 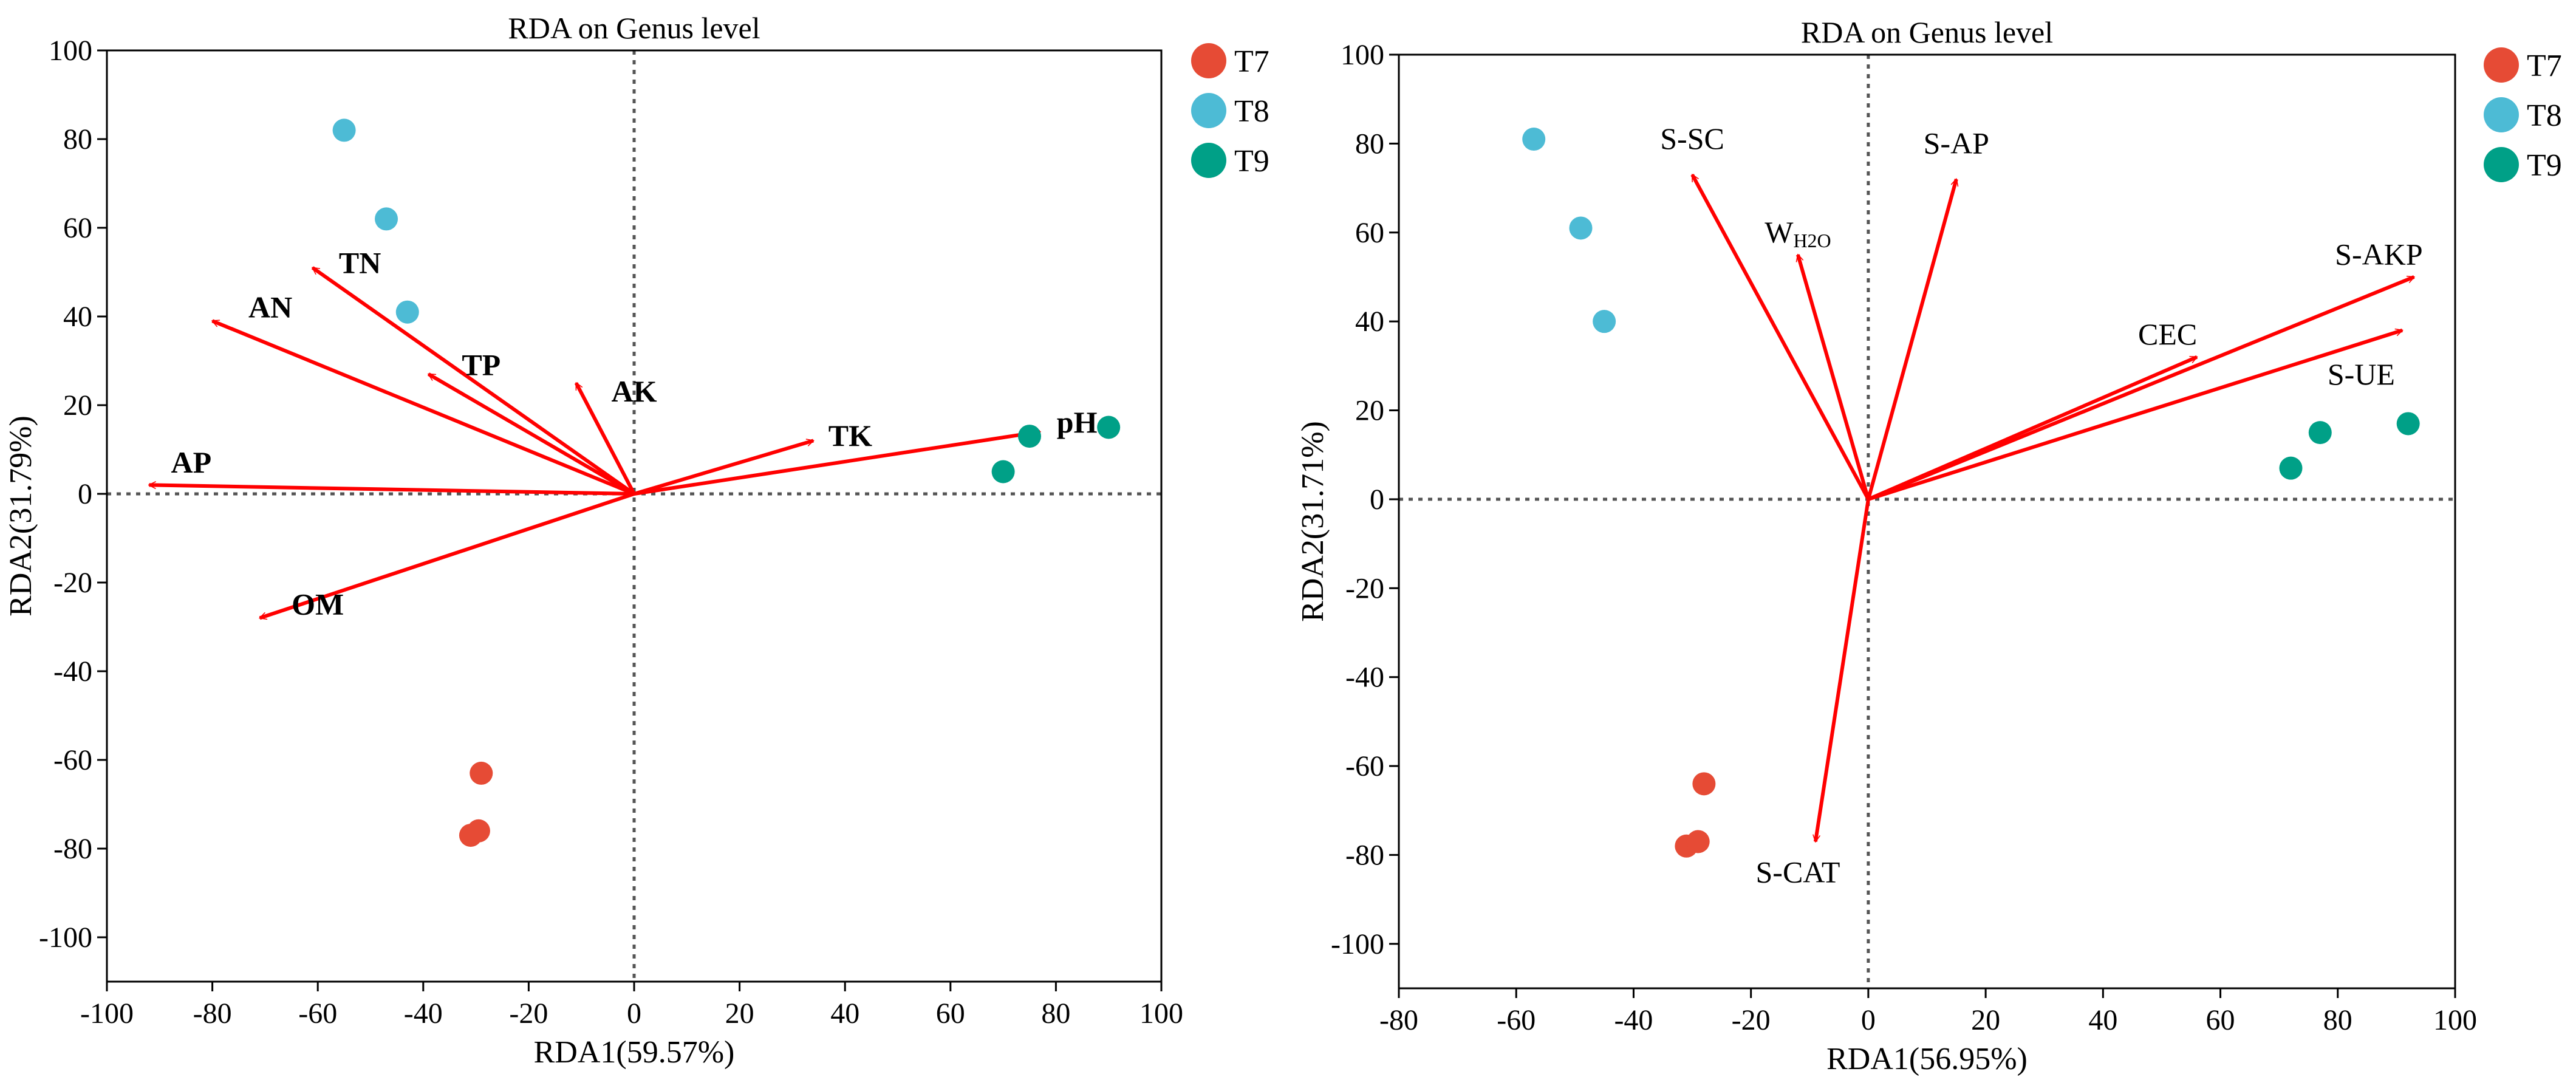 What do you see at coordinates (1832, 376) in the screenshot?
I see `vector-arrow-w` at bounding box center [1832, 376].